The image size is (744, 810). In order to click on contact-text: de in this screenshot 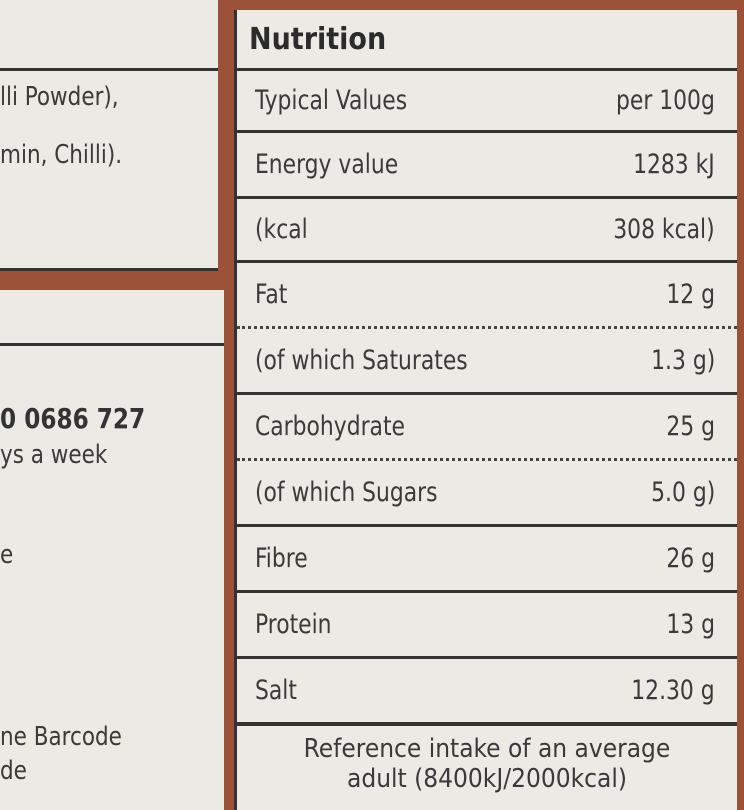, I will do `click(13, 771)`.